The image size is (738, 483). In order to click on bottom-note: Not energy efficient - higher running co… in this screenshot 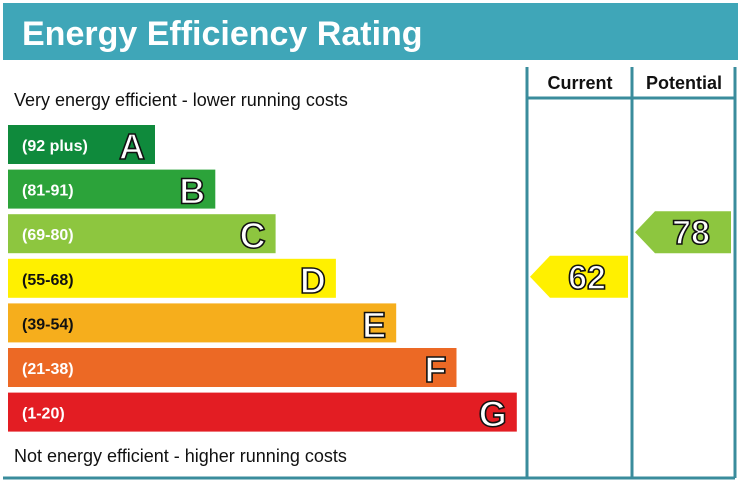, I will do `click(180, 456)`.